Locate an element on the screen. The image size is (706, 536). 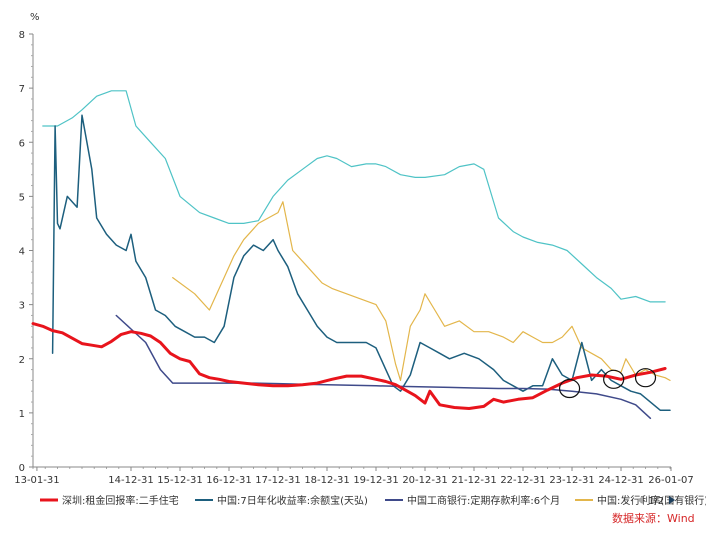
y-tick-label: 2 is located at coordinates (22, 360).